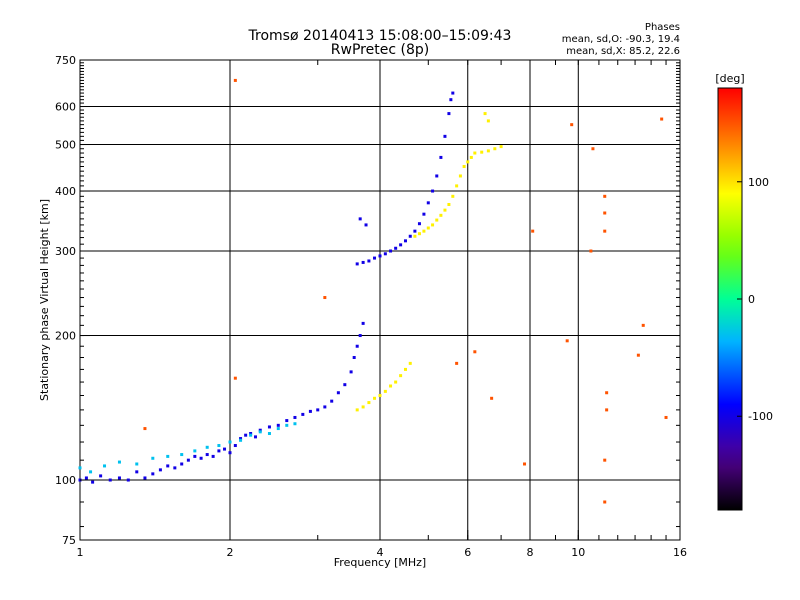 This screenshot has width=800, height=600. What do you see at coordinates (680, 552) in the screenshot?
I see `x-tick-label: 16` at bounding box center [680, 552].